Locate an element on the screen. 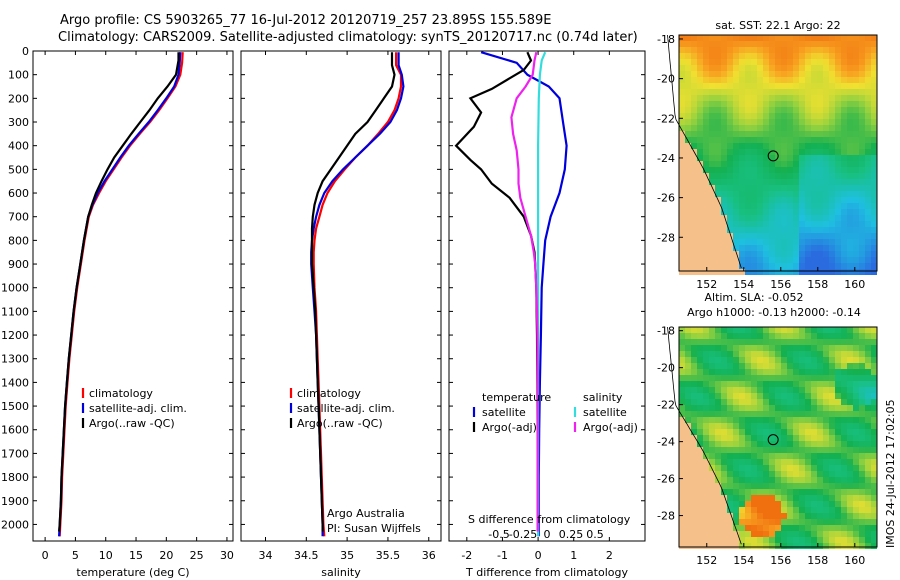 The width and height of the screenshot is (900, 580). y-tick-label: 1600 is located at coordinates (15, 430).